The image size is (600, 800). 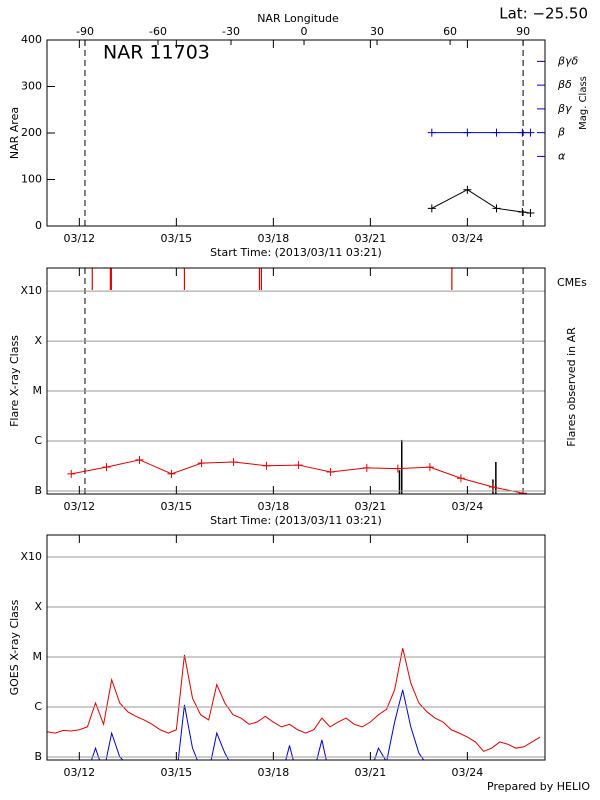 I want to click on x2-axis-label: NAR Longitude, so click(x=298, y=18).